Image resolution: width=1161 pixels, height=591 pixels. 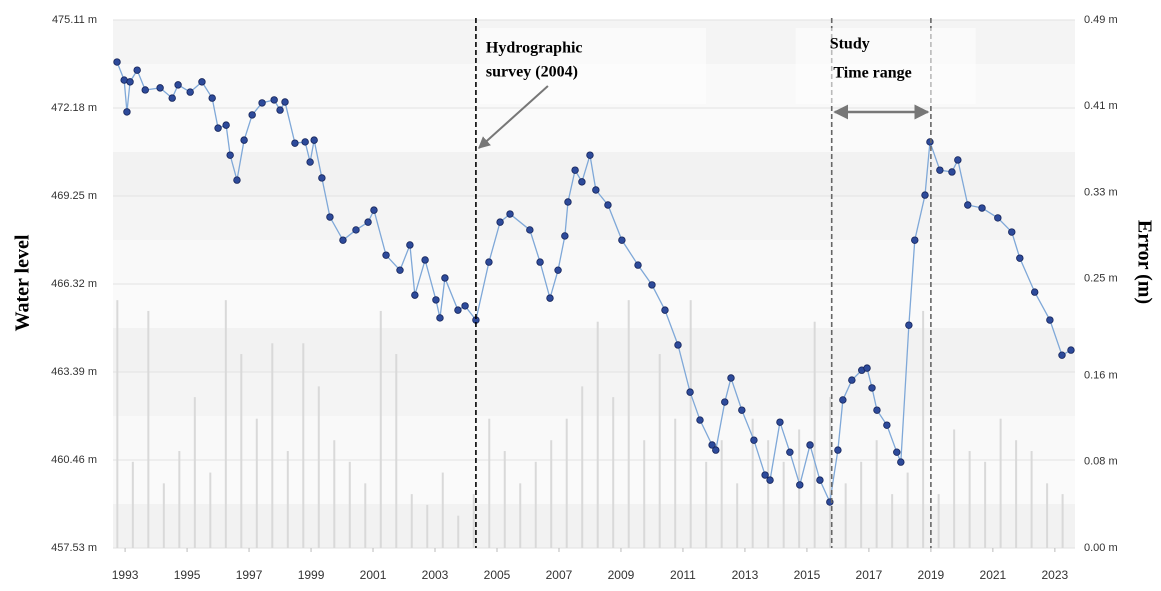 What do you see at coordinates (885, 66) in the screenshot?
I see `annotation-box` at bounding box center [885, 66].